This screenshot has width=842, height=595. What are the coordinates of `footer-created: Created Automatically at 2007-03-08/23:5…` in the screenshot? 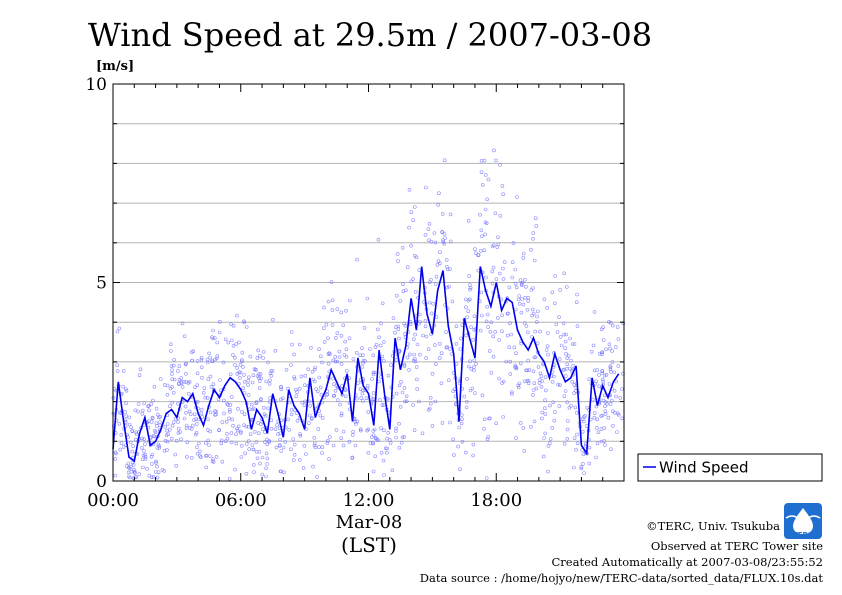 It's located at (688, 562).